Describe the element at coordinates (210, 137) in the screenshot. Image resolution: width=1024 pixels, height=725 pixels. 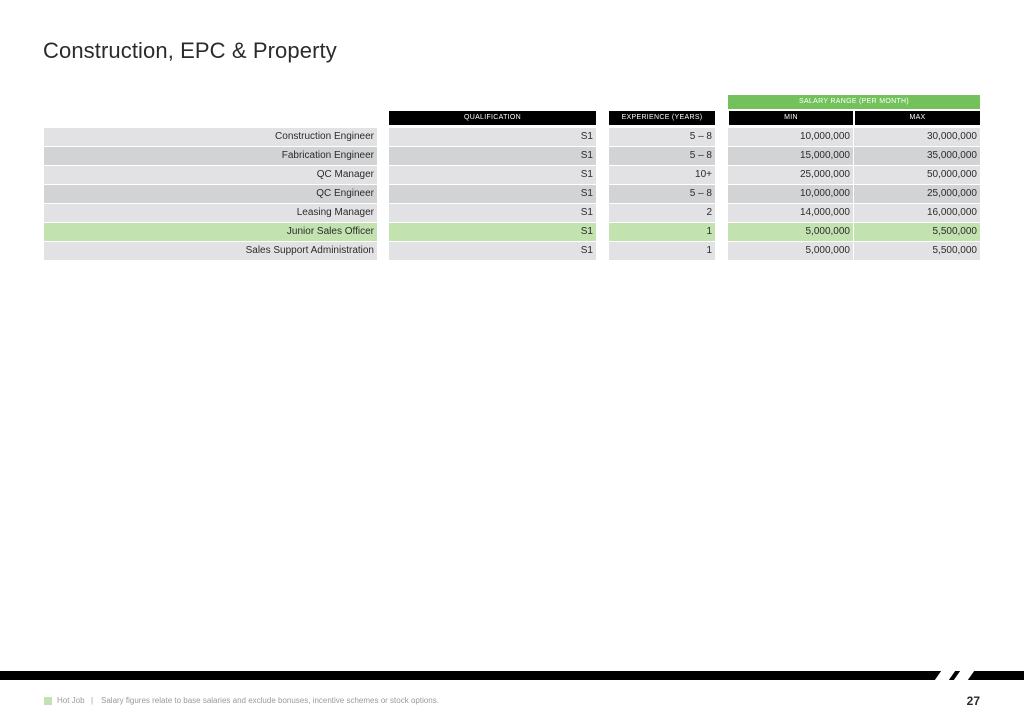
I see `role-cell: Construction Engineer` at that location.